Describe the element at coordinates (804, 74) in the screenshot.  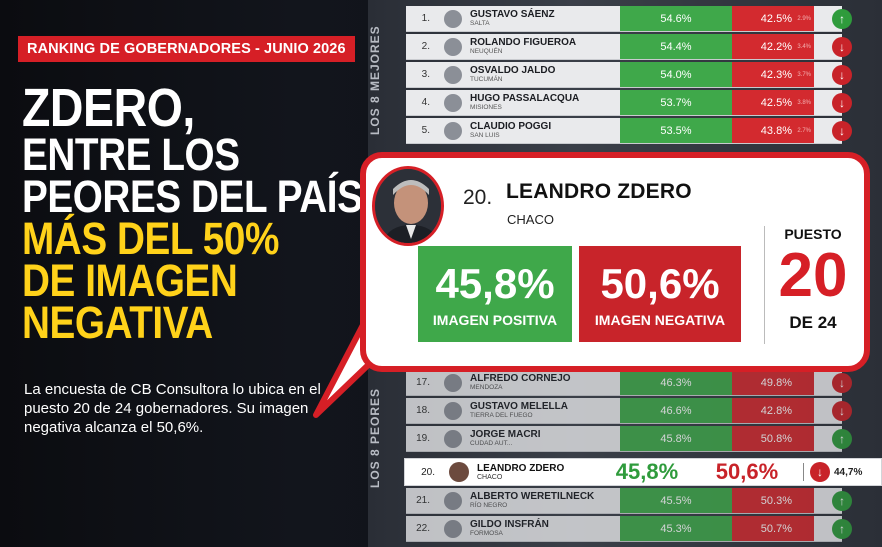
I see `row-undecided: 3.7%` at that location.